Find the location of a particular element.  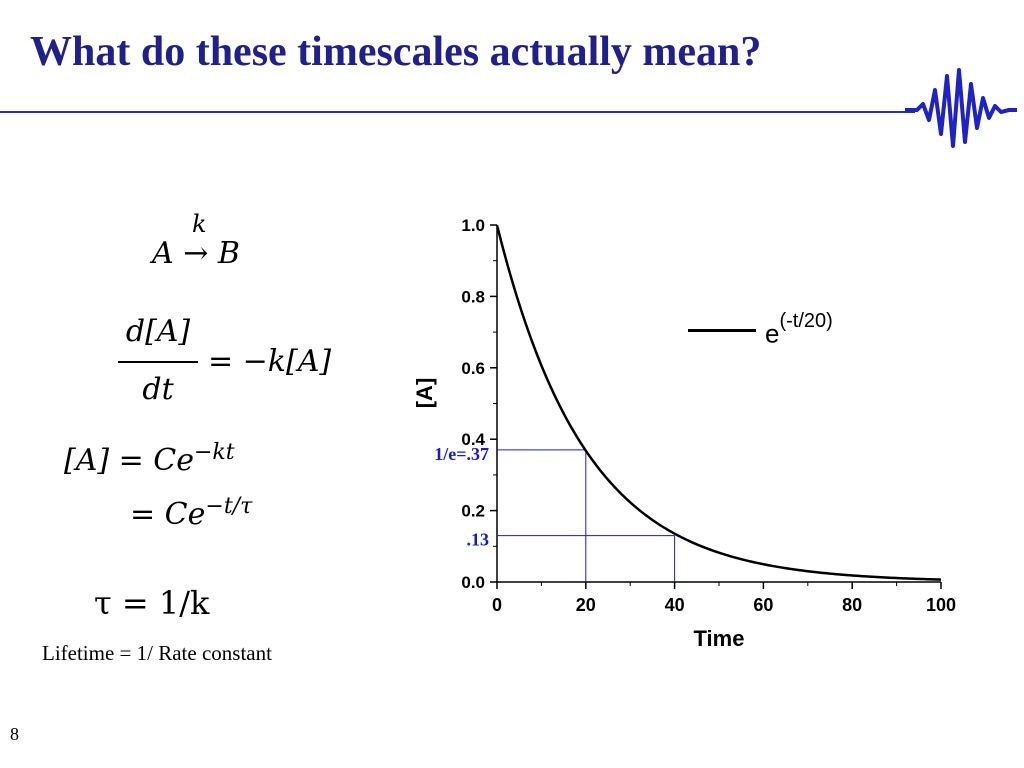

solution-2-exponent: −t/τ is located at coordinates (229, 506).